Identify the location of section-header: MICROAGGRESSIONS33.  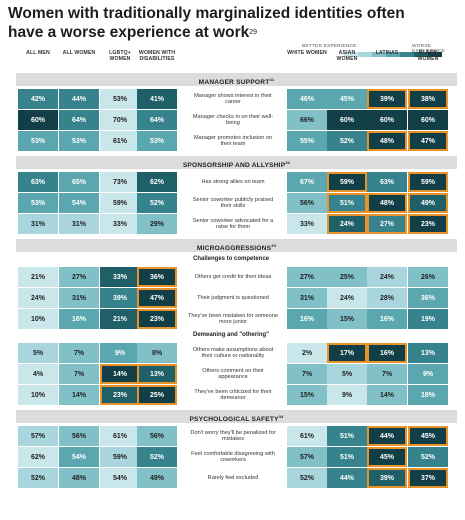
(236, 245).